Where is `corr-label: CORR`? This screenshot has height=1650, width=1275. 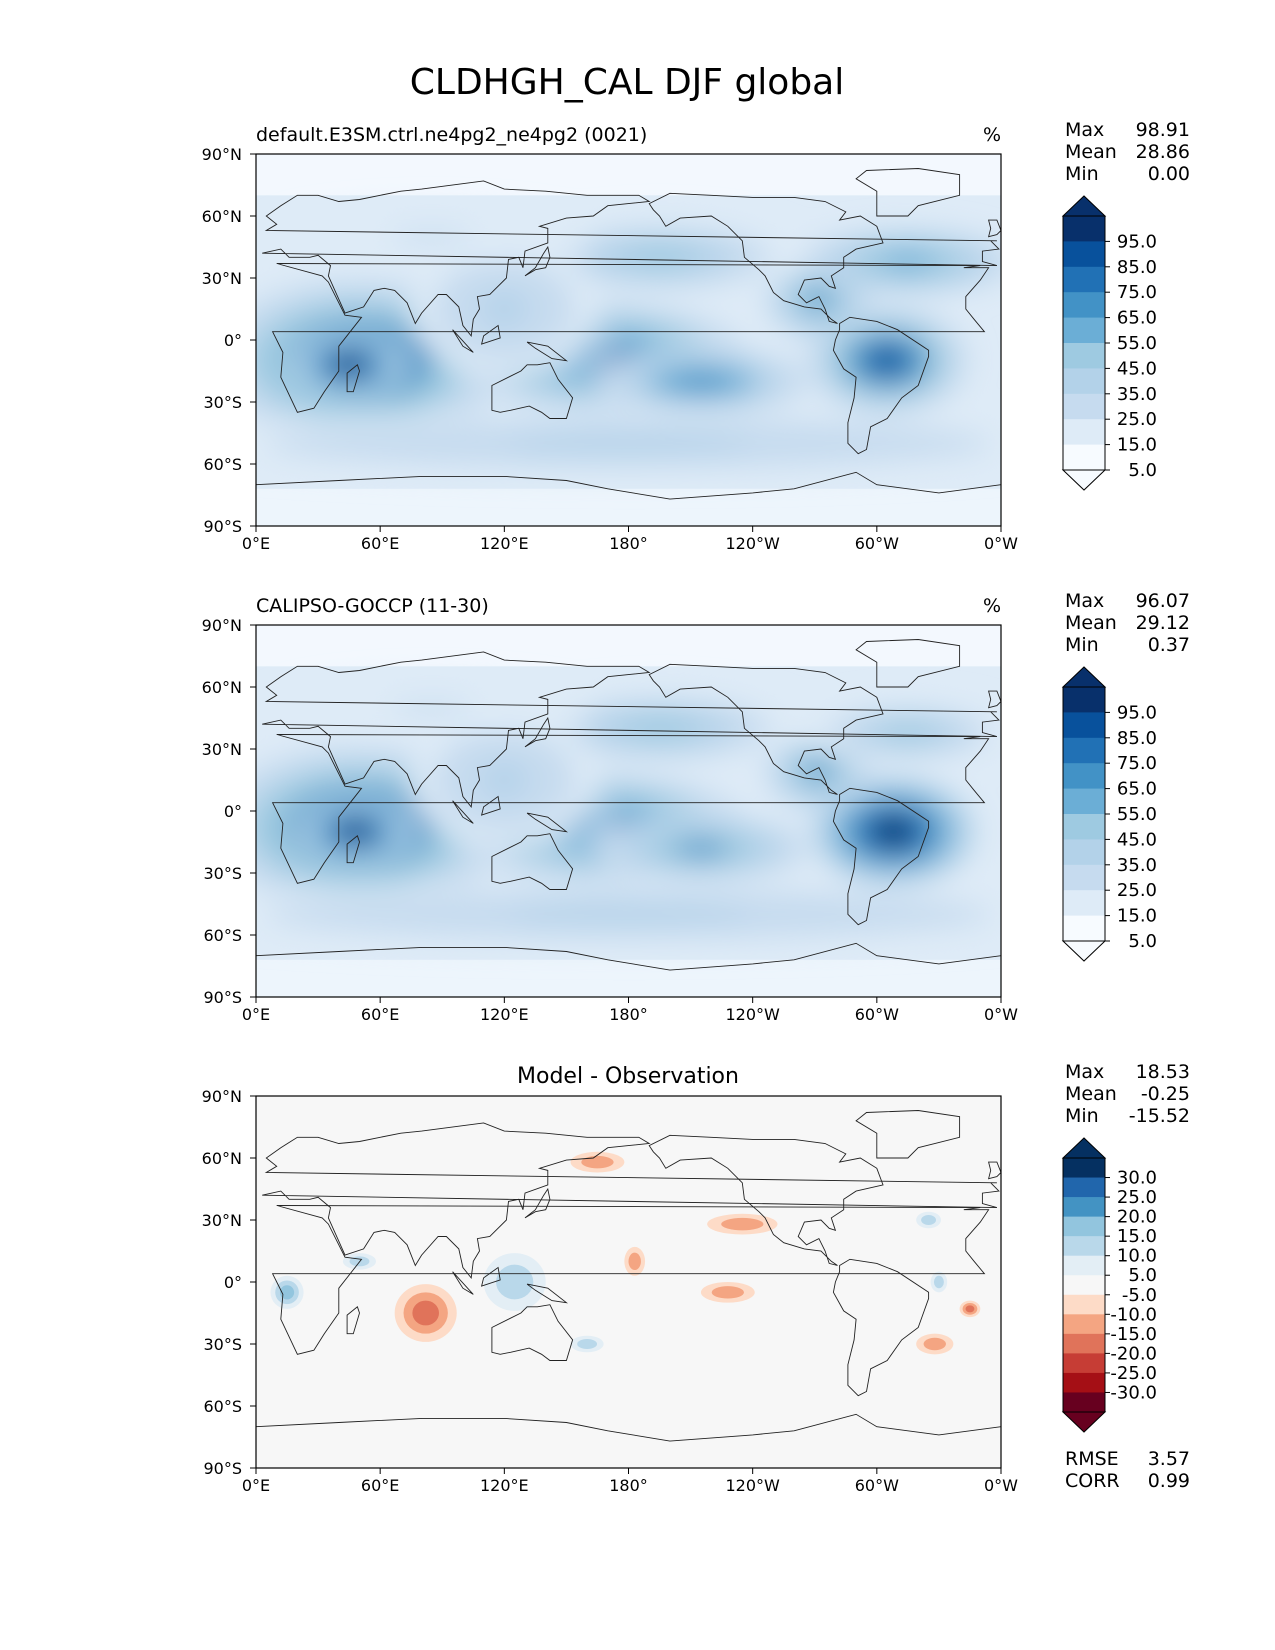
corr-label: CORR is located at coordinates (1092, 1481).